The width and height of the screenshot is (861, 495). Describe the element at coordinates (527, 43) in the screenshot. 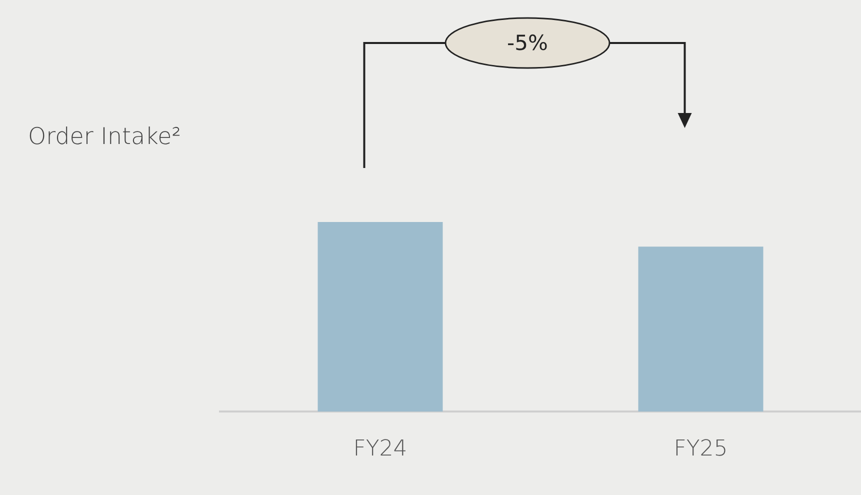

I see `text: -5%` at that location.